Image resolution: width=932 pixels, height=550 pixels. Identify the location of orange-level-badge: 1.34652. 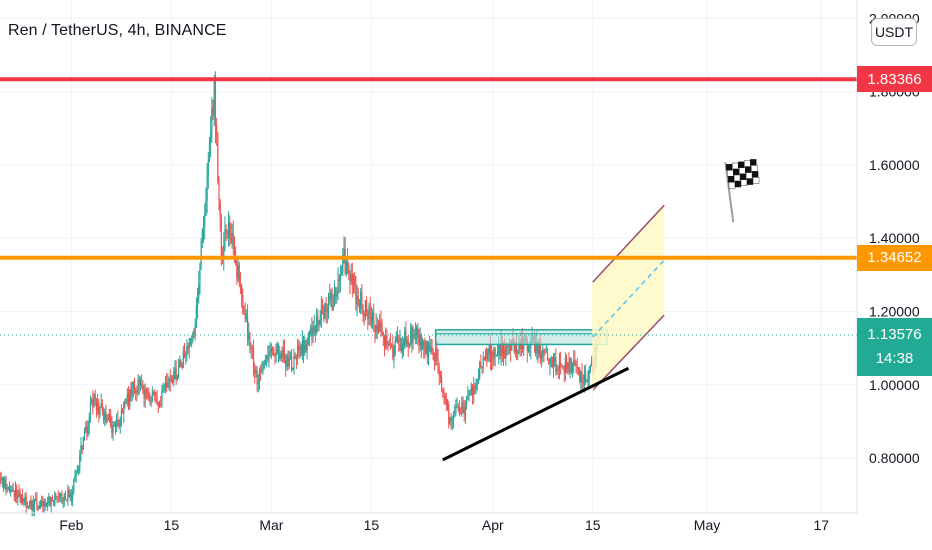
(894, 257).